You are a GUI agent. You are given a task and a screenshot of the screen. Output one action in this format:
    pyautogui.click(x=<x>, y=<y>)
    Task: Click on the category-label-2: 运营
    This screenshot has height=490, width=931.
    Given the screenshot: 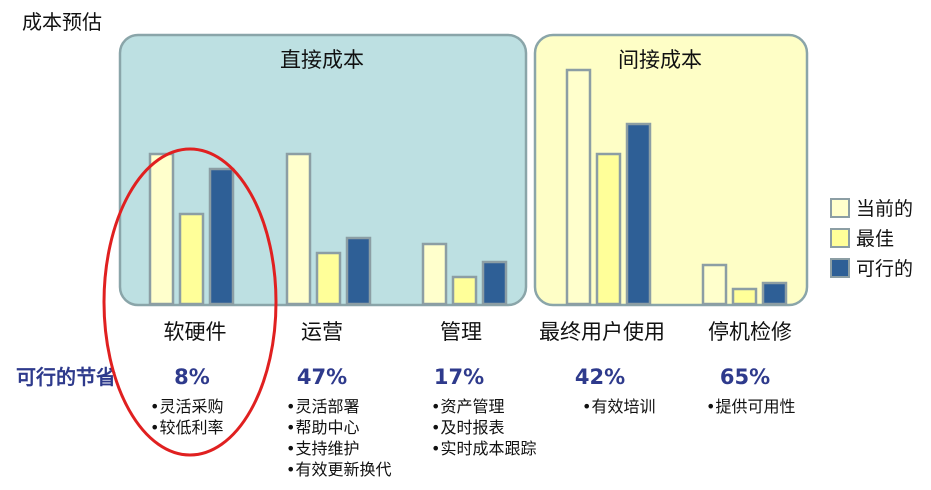 What is the action you would take?
    pyautogui.click(x=322, y=332)
    